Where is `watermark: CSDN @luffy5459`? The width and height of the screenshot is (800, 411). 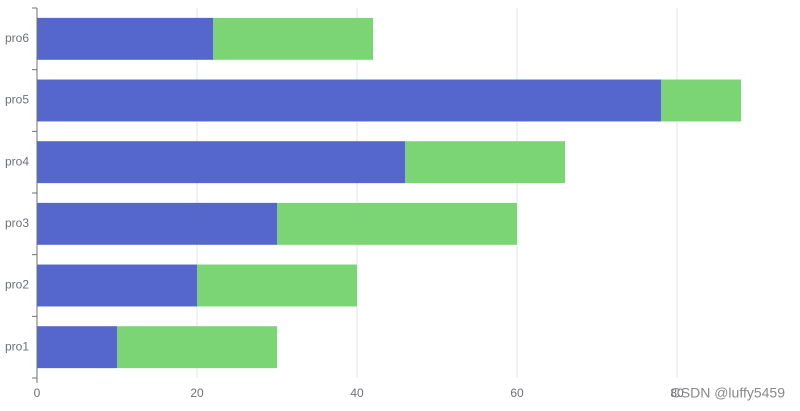 watermark: CSDN @luffy5459 is located at coordinates (728, 393).